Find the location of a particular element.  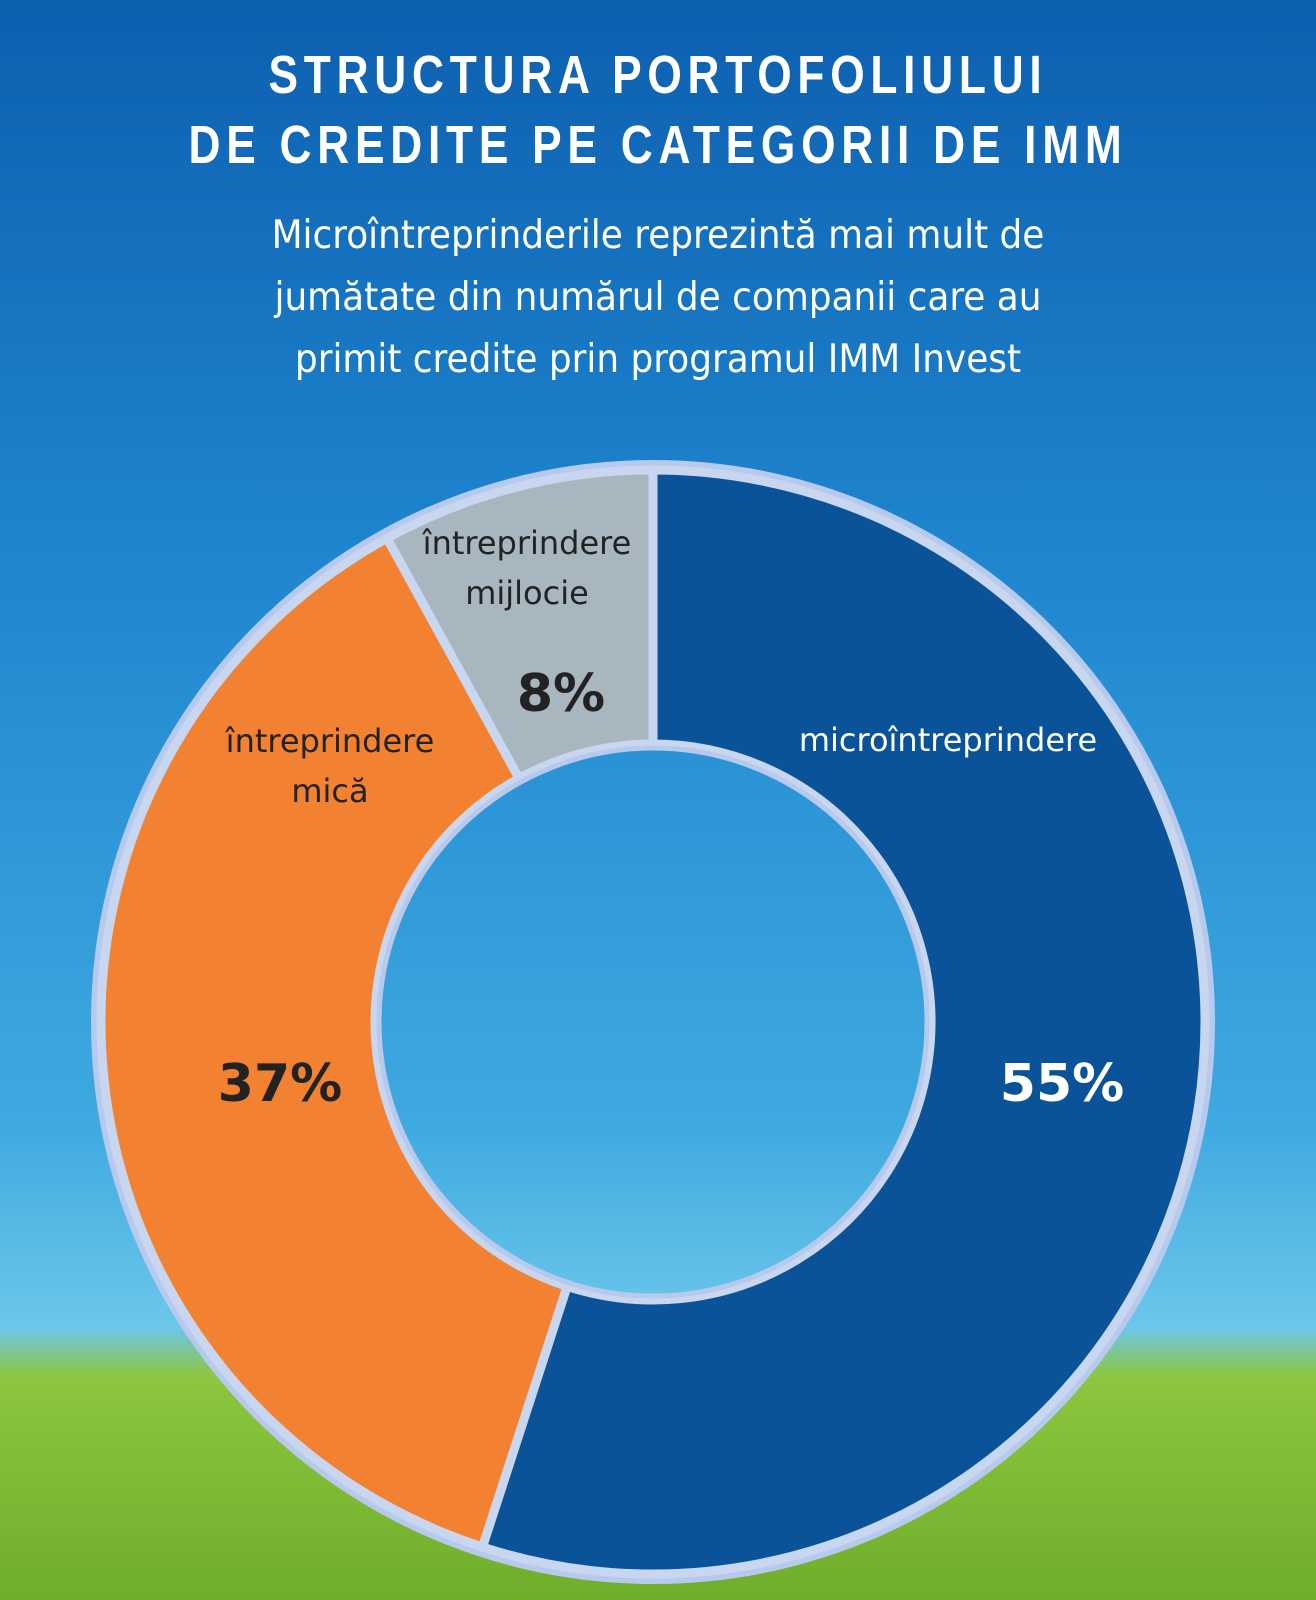

inner-ring is located at coordinates (653, 1022).